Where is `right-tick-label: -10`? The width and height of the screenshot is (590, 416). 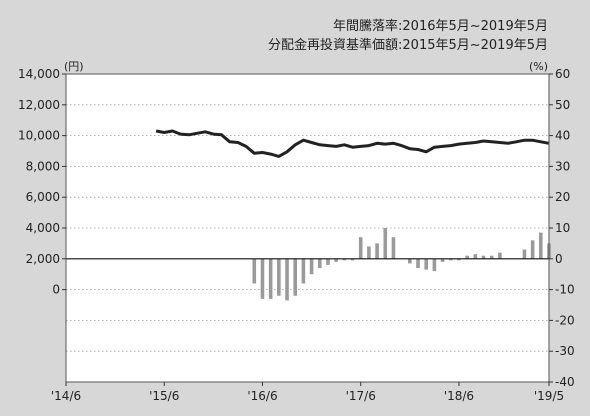 right-tick-label: -10 is located at coordinates (565, 290).